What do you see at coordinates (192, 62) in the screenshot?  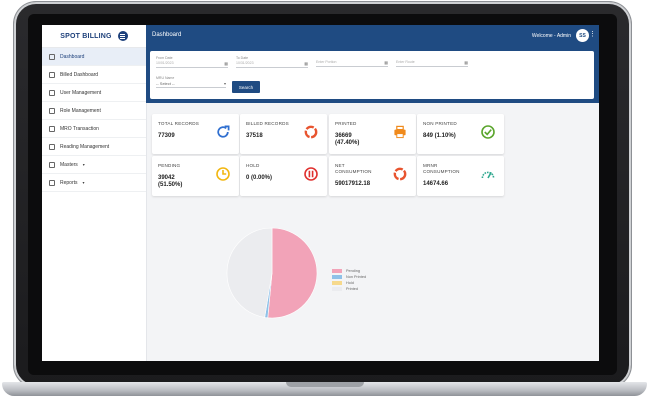 I see `from-date-field: From Date 10/01/2023 ▦` at bounding box center [192, 62].